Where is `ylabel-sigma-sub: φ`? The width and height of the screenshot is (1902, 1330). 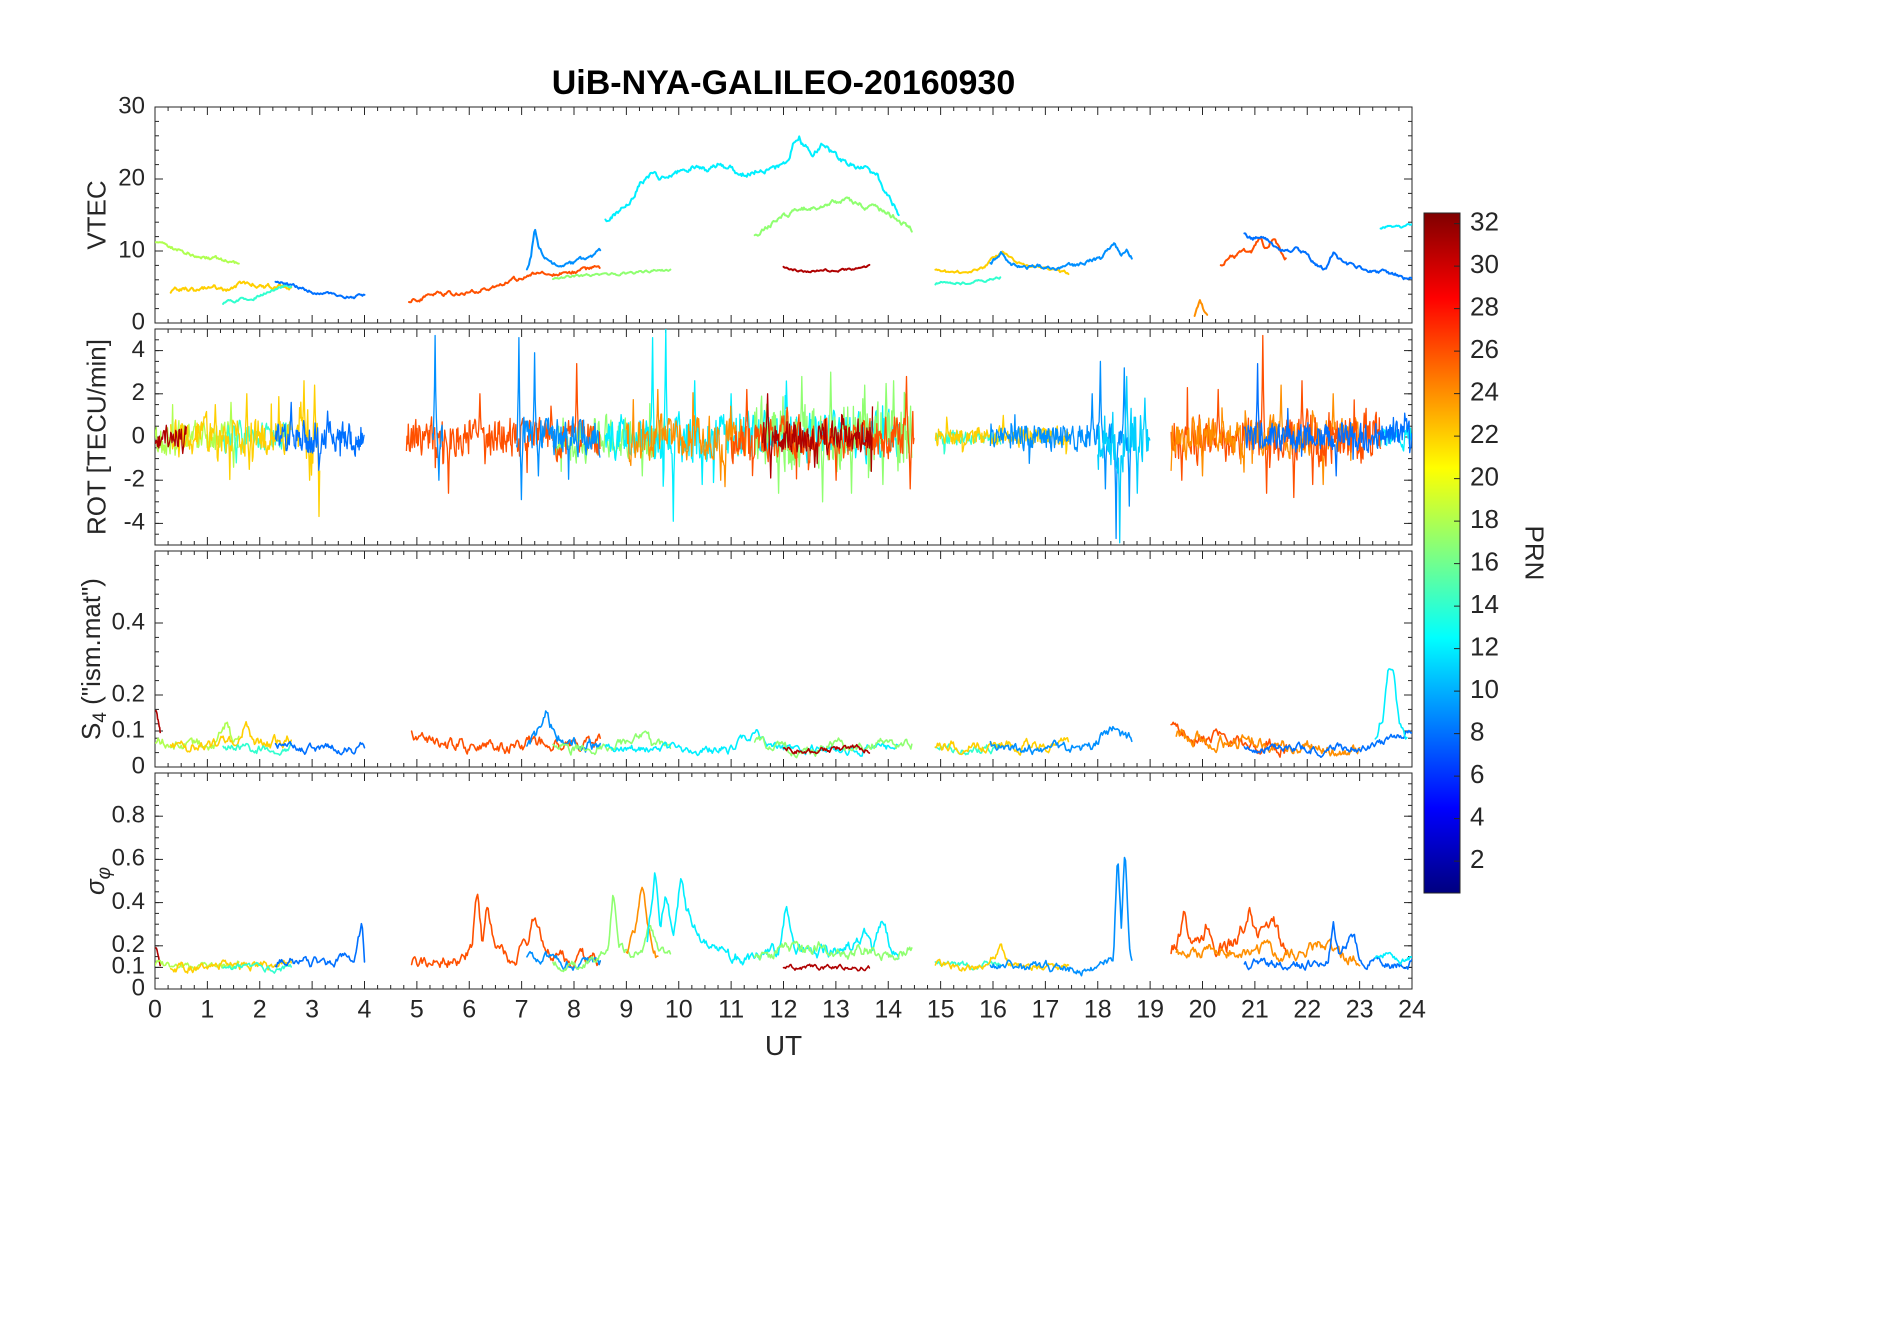 ylabel-sigma-sub: φ is located at coordinates (105, 873).